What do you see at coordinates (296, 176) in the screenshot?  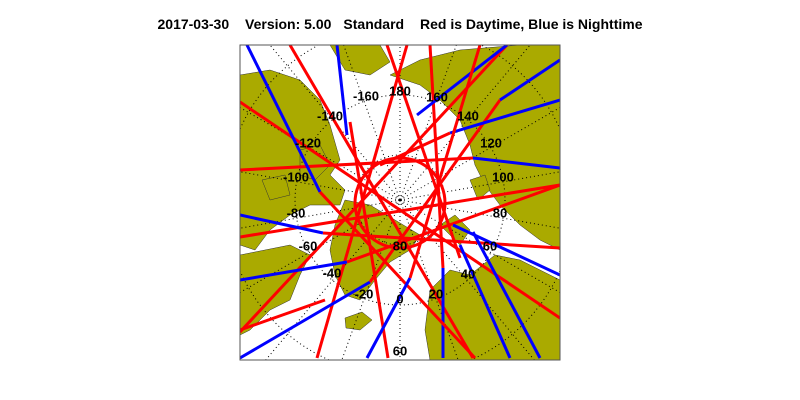 I see `lon-label: -100` at bounding box center [296, 176].